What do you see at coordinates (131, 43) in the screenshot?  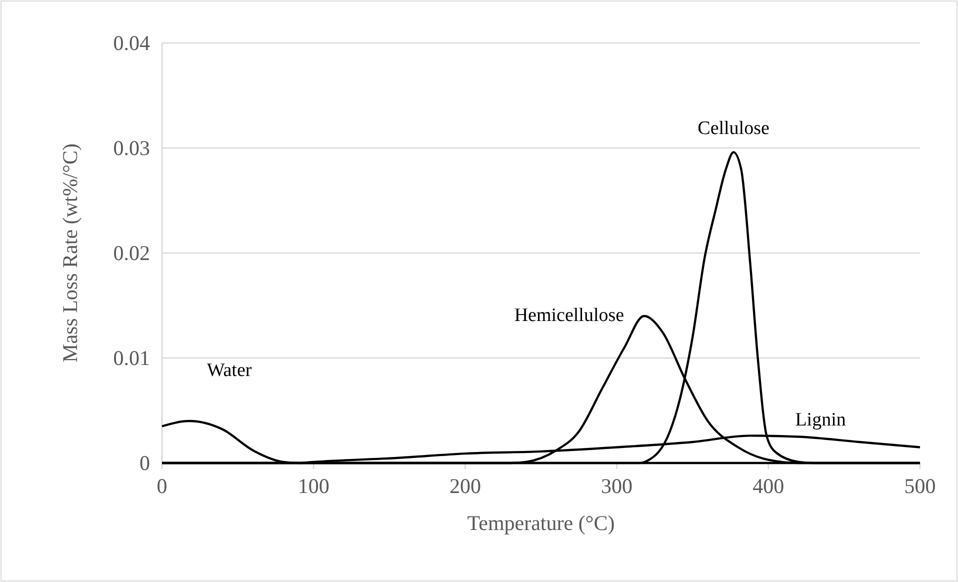 I see `y-tick-label: 0.04` at bounding box center [131, 43].